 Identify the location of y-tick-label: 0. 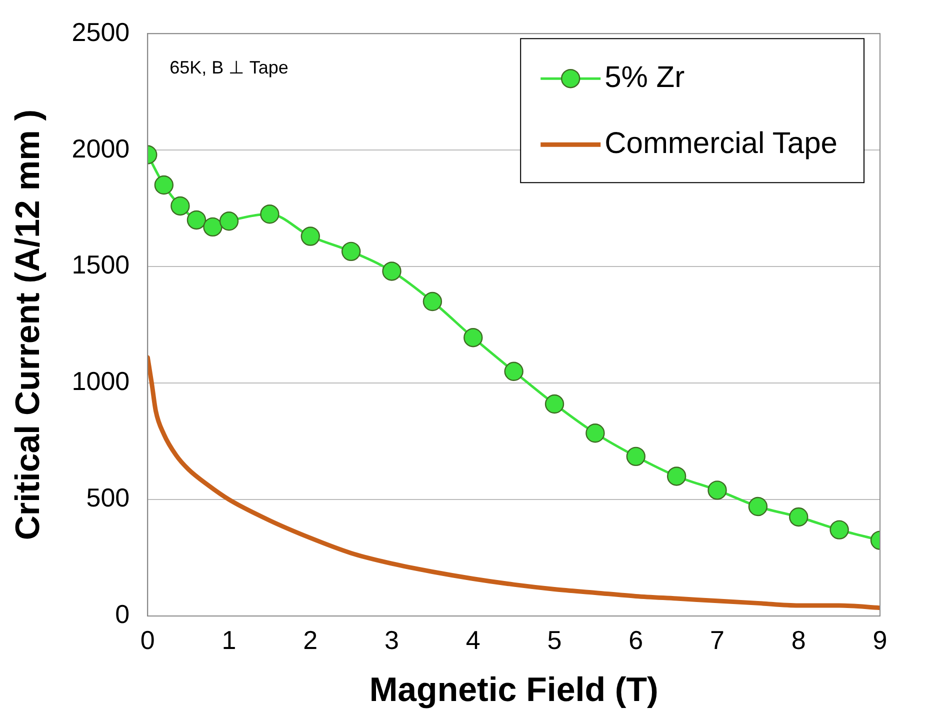
(122, 614).